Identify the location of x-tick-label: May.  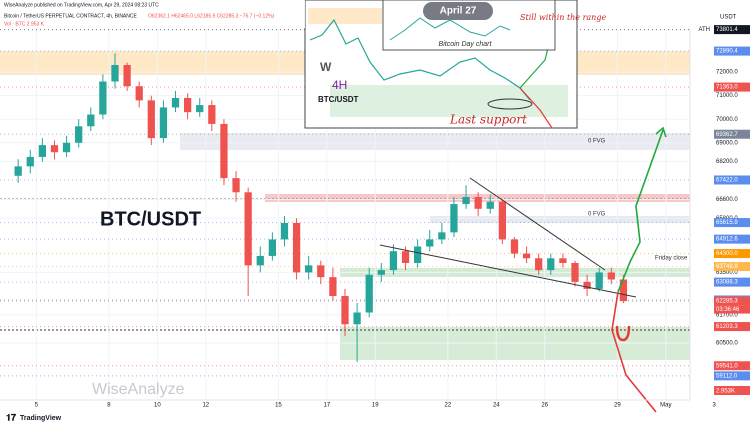
(665, 406).